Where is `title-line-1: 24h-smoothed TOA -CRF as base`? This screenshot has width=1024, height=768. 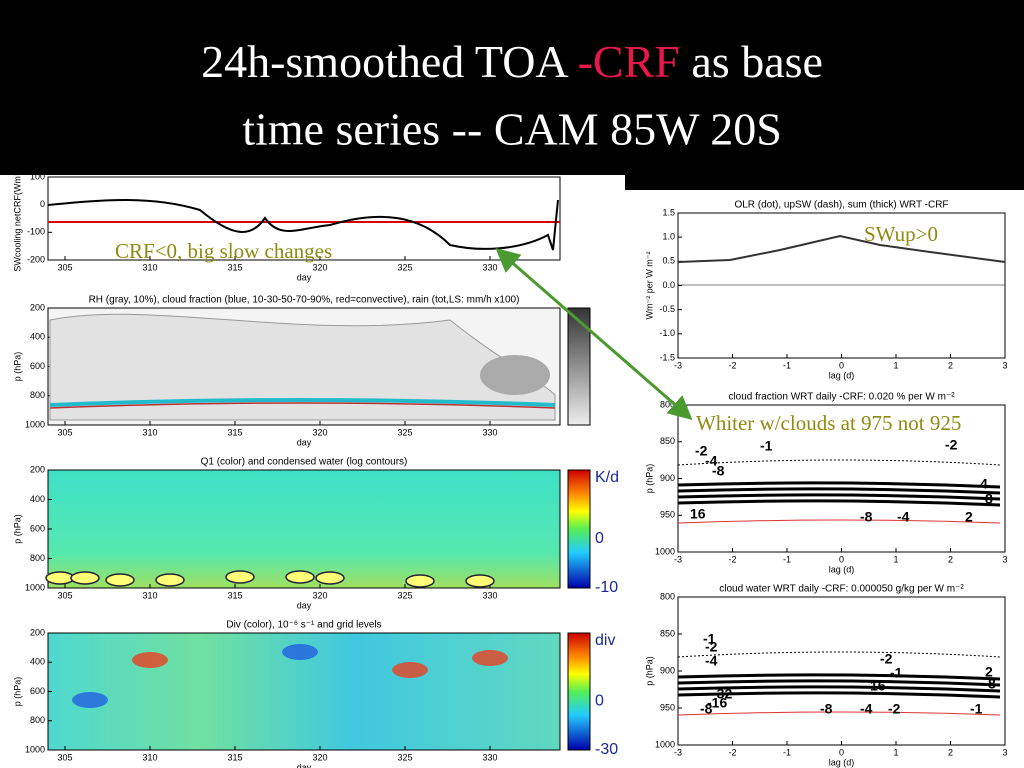 title-line-1: 24h-smoothed TOA -CRF as base is located at coordinates (512, 61).